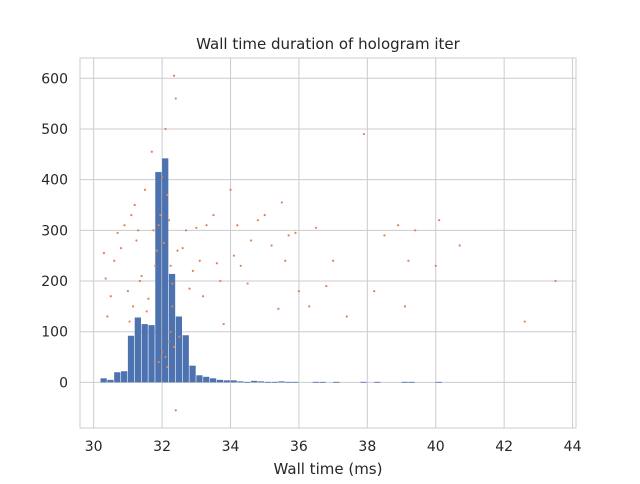 Image resolution: width=640 pixels, height=484 pixels. What do you see at coordinates (54, 333) in the screenshot?
I see `y-tick-label: 100` at bounding box center [54, 333].